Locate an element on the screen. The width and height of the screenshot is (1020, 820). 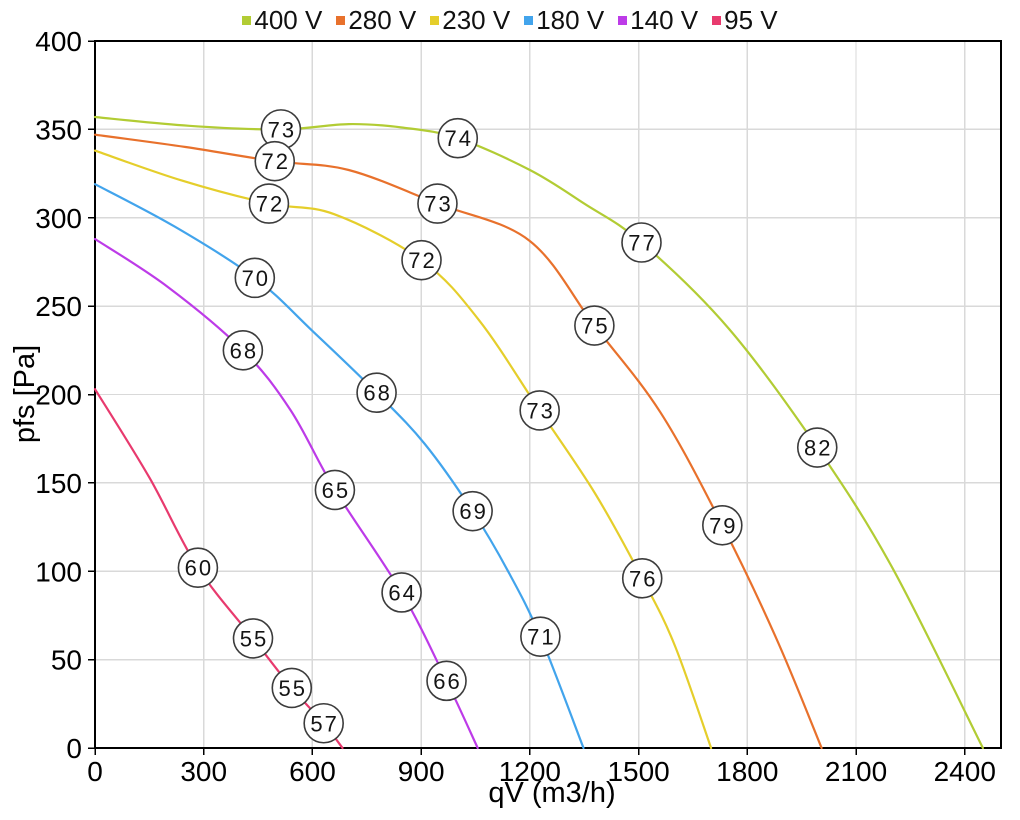
y-tick-label: 300 is located at coordinates (58, 218).